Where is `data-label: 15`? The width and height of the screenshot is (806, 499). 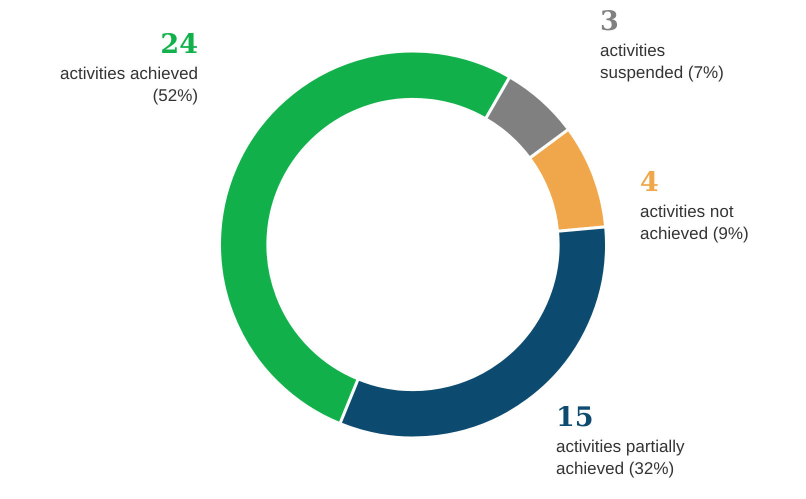 data-label: 15 is located at coordinates (575, 417).